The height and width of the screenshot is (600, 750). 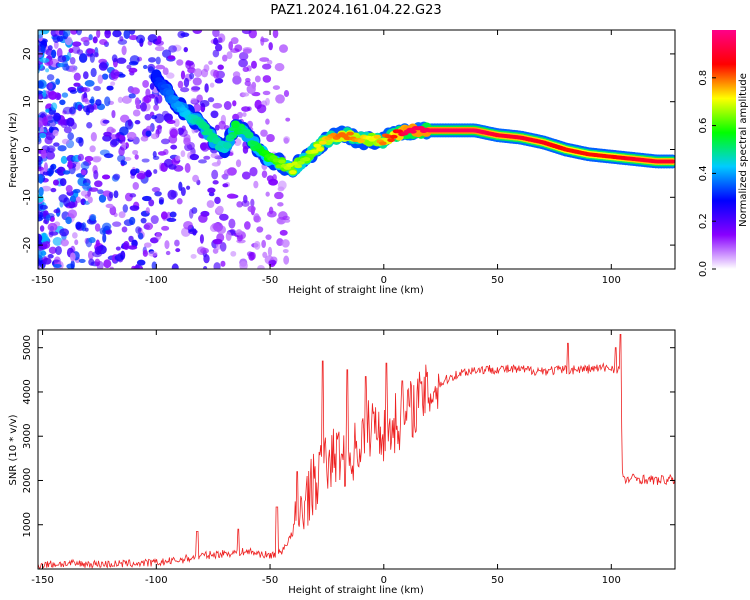 What do you see at coordinates (355, 10) in the screenshot?
I see `figure-title: PAZ1.2024.161.04.22.G23` at bounding box center [355, 10].